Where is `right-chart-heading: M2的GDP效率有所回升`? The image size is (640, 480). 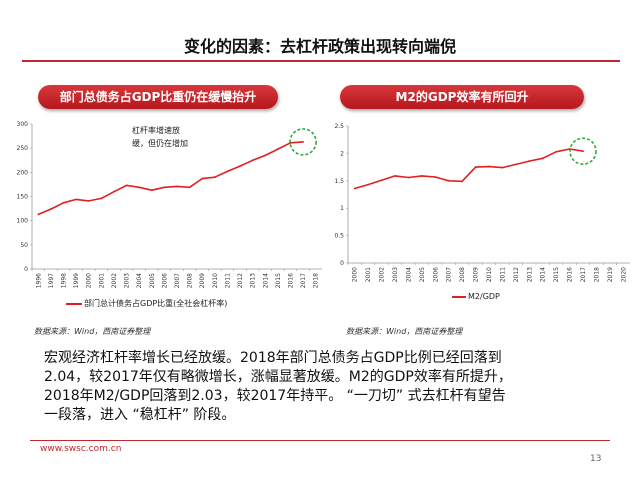 right-chart-heading: M2的GDP效率有所回升 is located at coordinates (462, 97).